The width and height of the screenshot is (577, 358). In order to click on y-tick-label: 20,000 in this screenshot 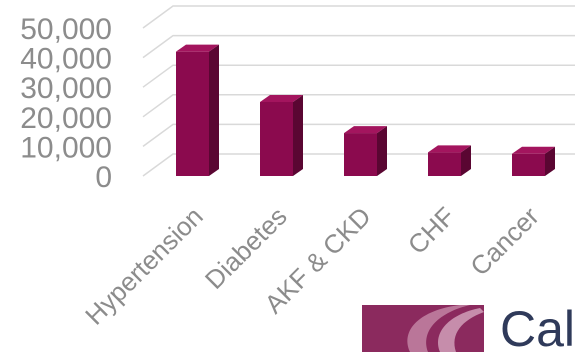, I will do `click(66, 118)`.